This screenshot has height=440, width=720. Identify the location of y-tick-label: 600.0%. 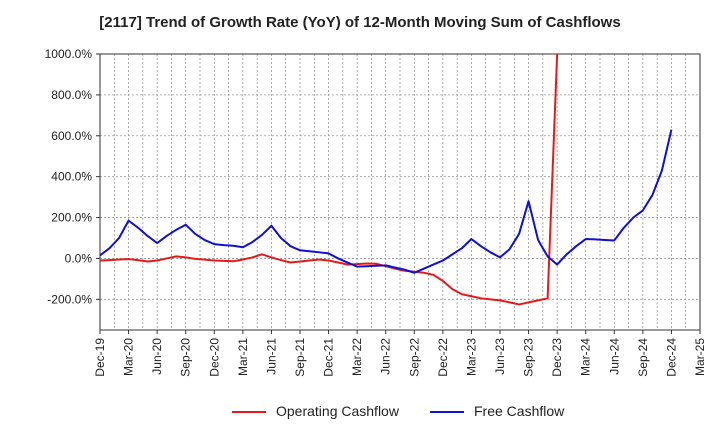
(71, 136).